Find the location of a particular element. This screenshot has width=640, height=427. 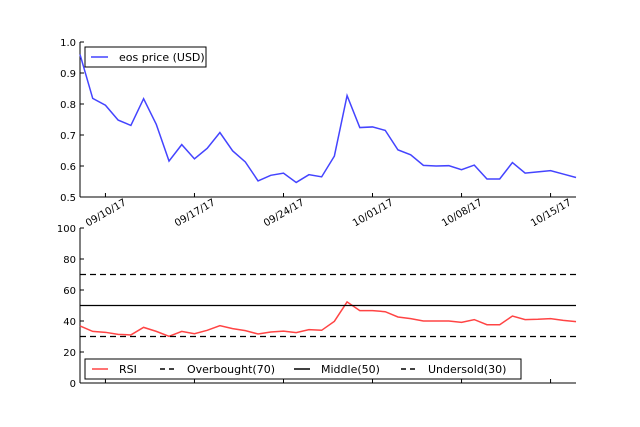

y-tick-label: 20 is located at coordinates (69, 353).